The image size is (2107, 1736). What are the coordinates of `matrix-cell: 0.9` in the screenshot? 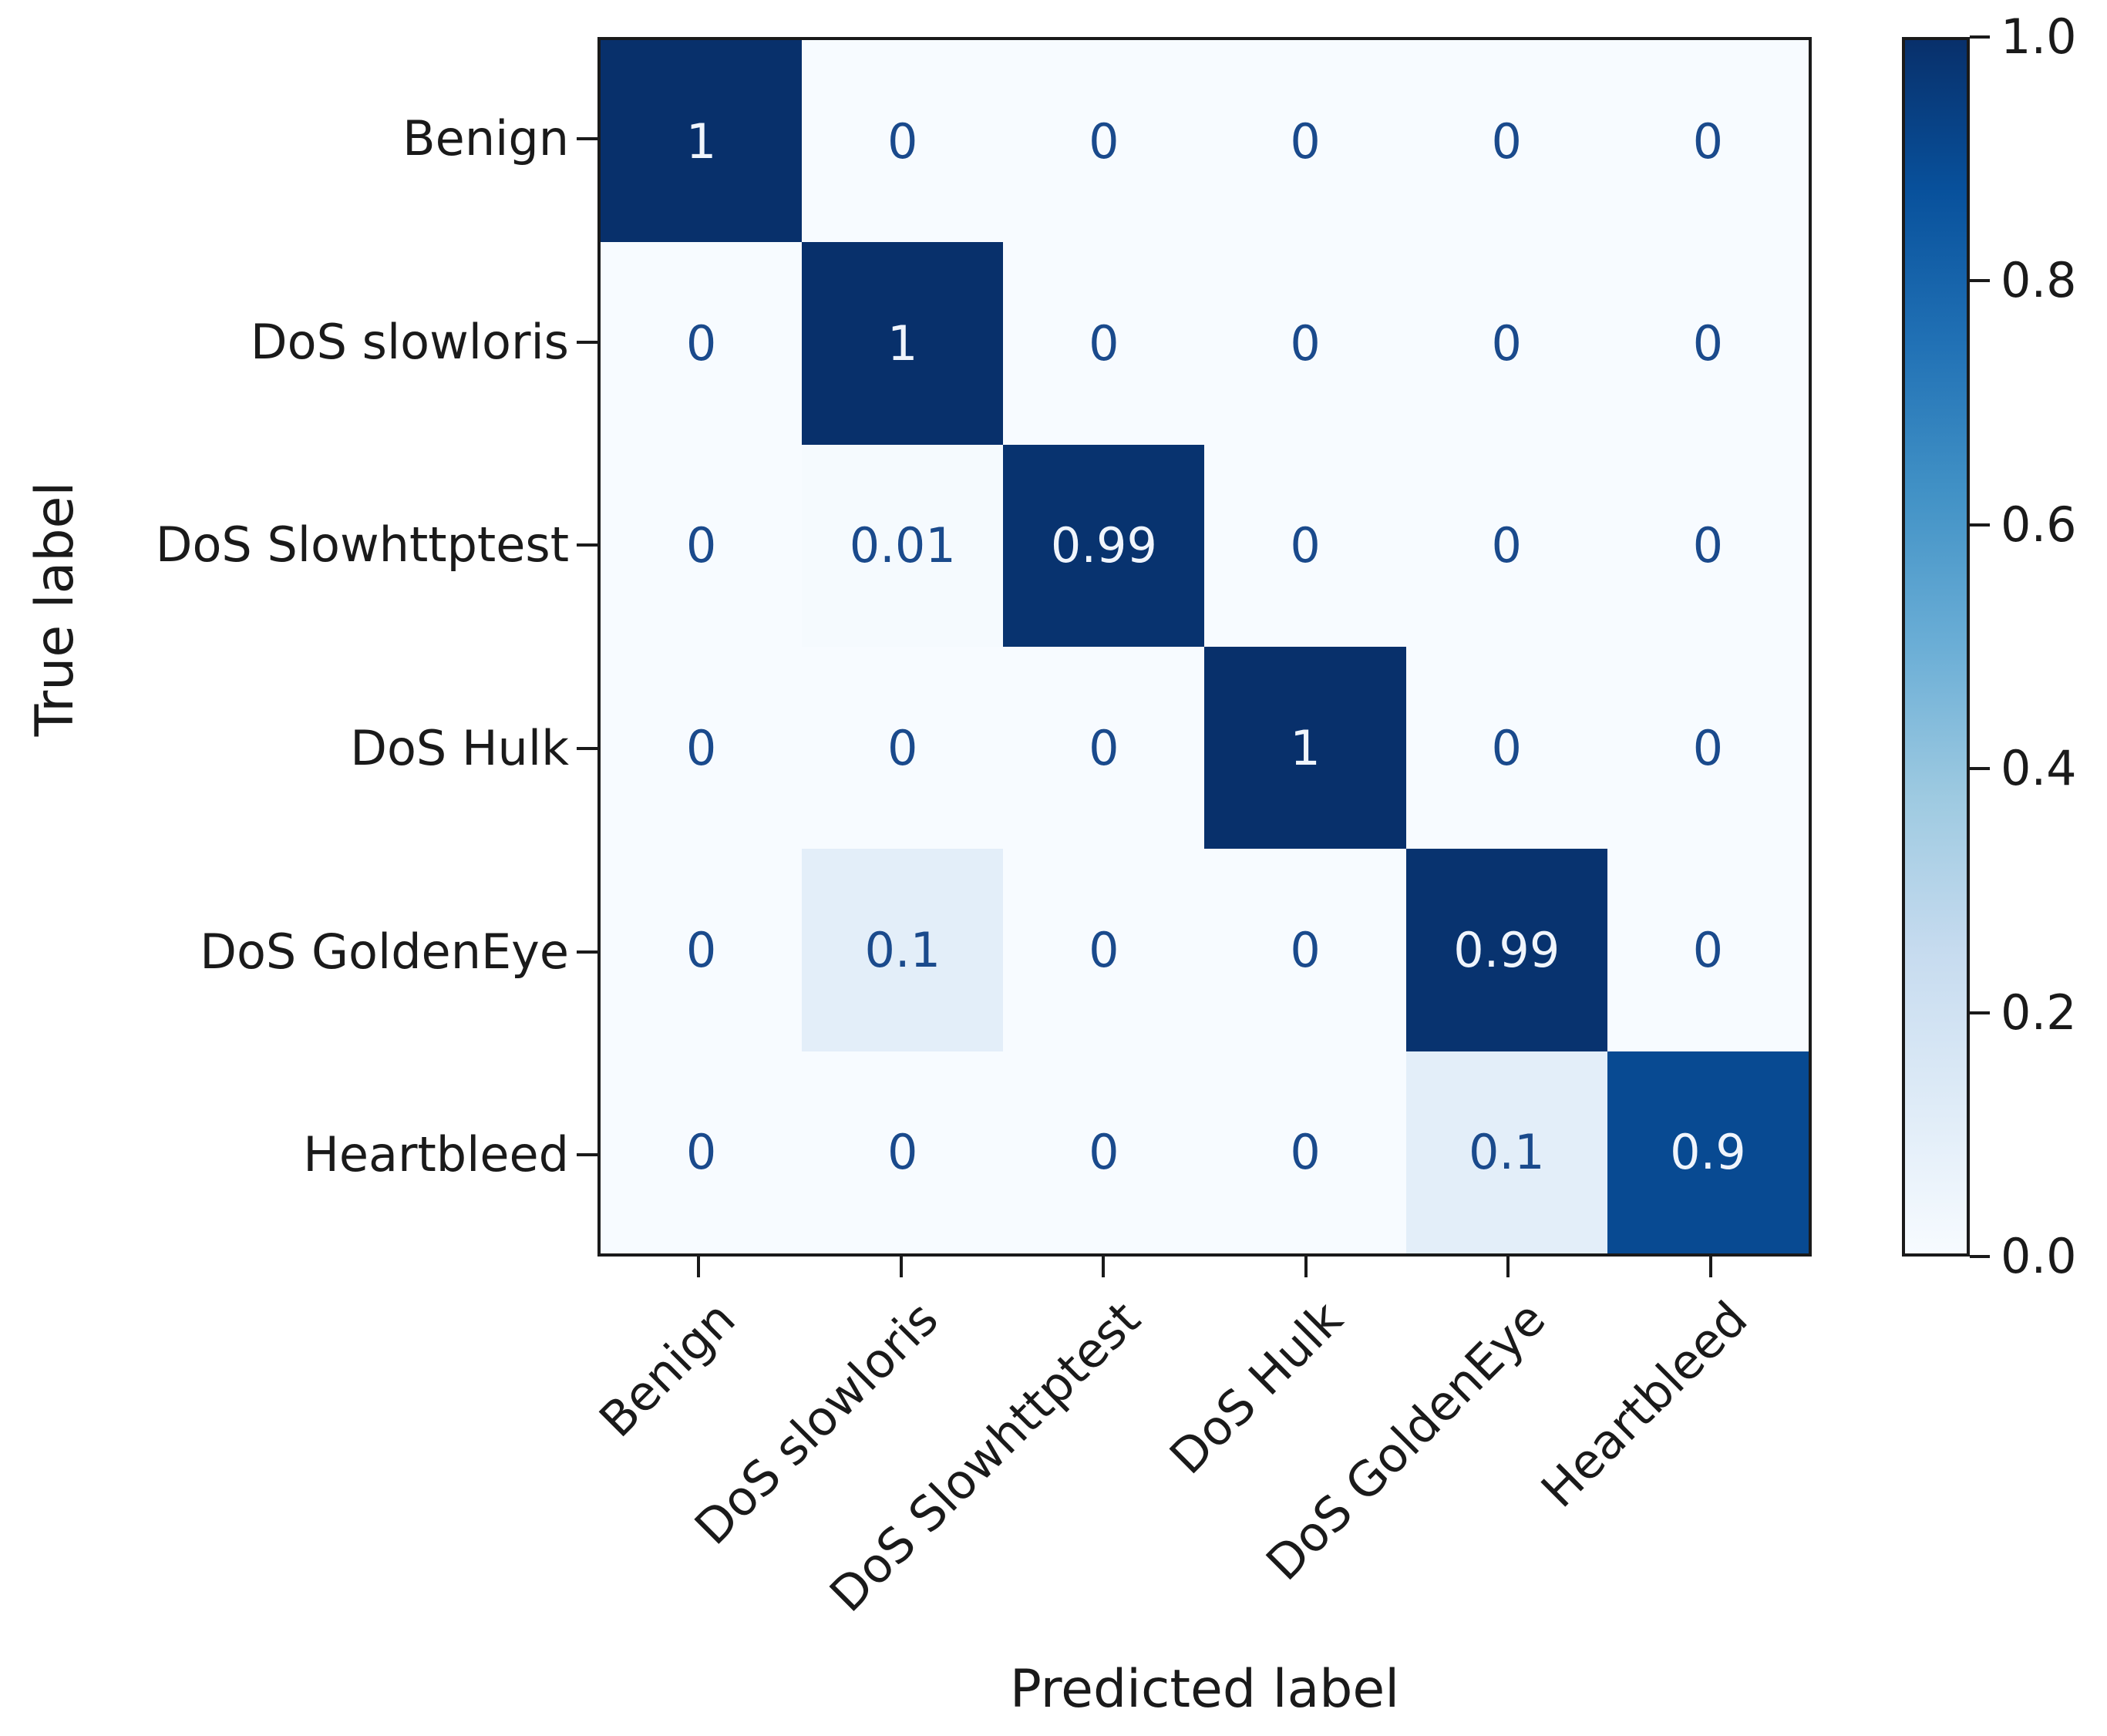 It's located at (1708, 1152).